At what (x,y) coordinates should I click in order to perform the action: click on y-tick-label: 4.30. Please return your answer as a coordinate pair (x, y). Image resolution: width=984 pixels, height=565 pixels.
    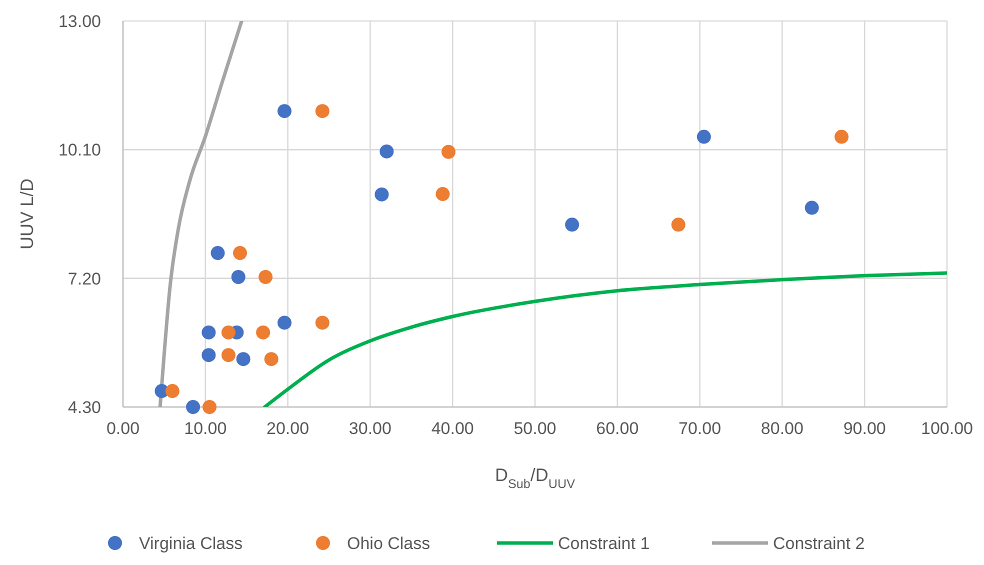
    Looking at the image, I should click on (84, 407).